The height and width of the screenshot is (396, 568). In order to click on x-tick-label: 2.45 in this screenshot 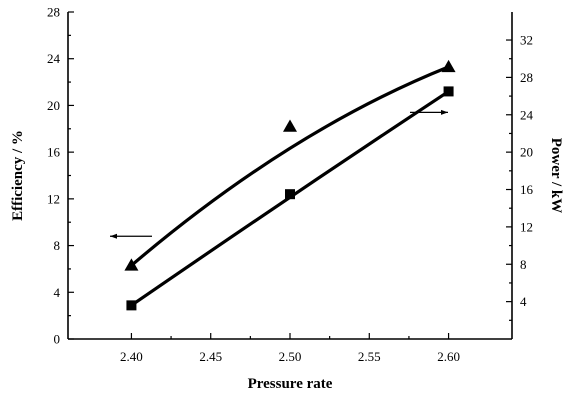, I will do `click(210, 356)`.